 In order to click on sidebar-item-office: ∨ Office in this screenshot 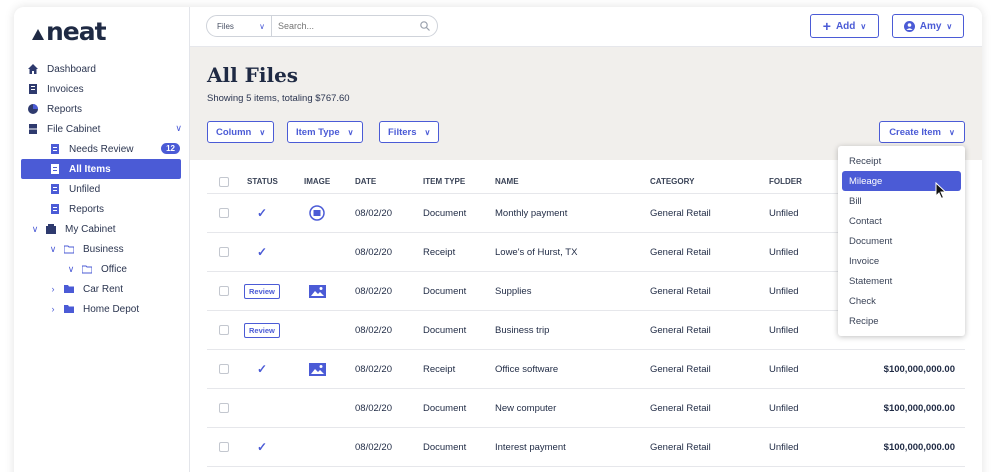, I will do `click(102, 269)`.